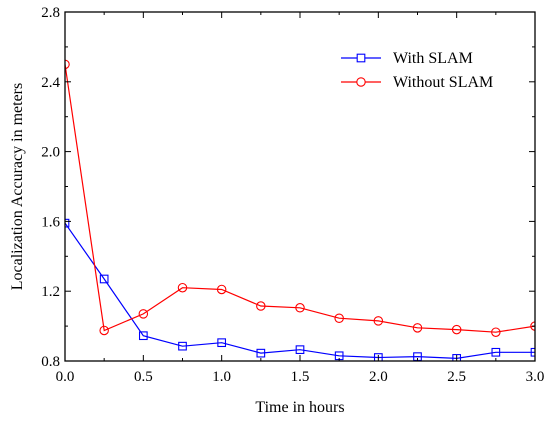 The width and height of the screenshot is (550, 422). I want to click on y-tick-label-5: 2.8, so click(50, 13).